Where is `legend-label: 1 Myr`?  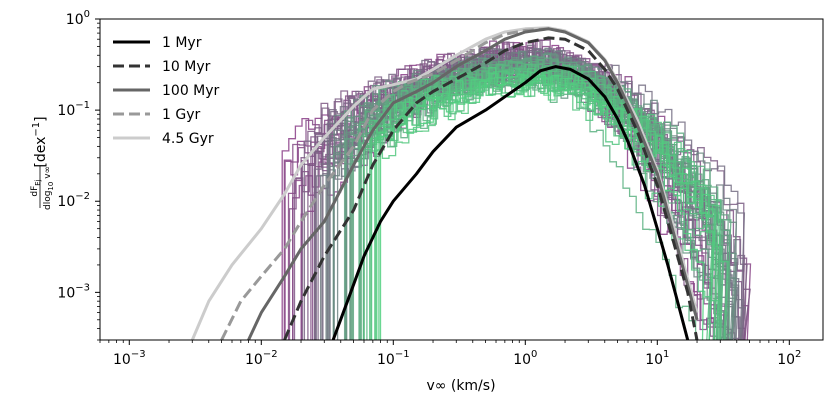
legend-label: 1 Myr is located at coordinates (182, 43).